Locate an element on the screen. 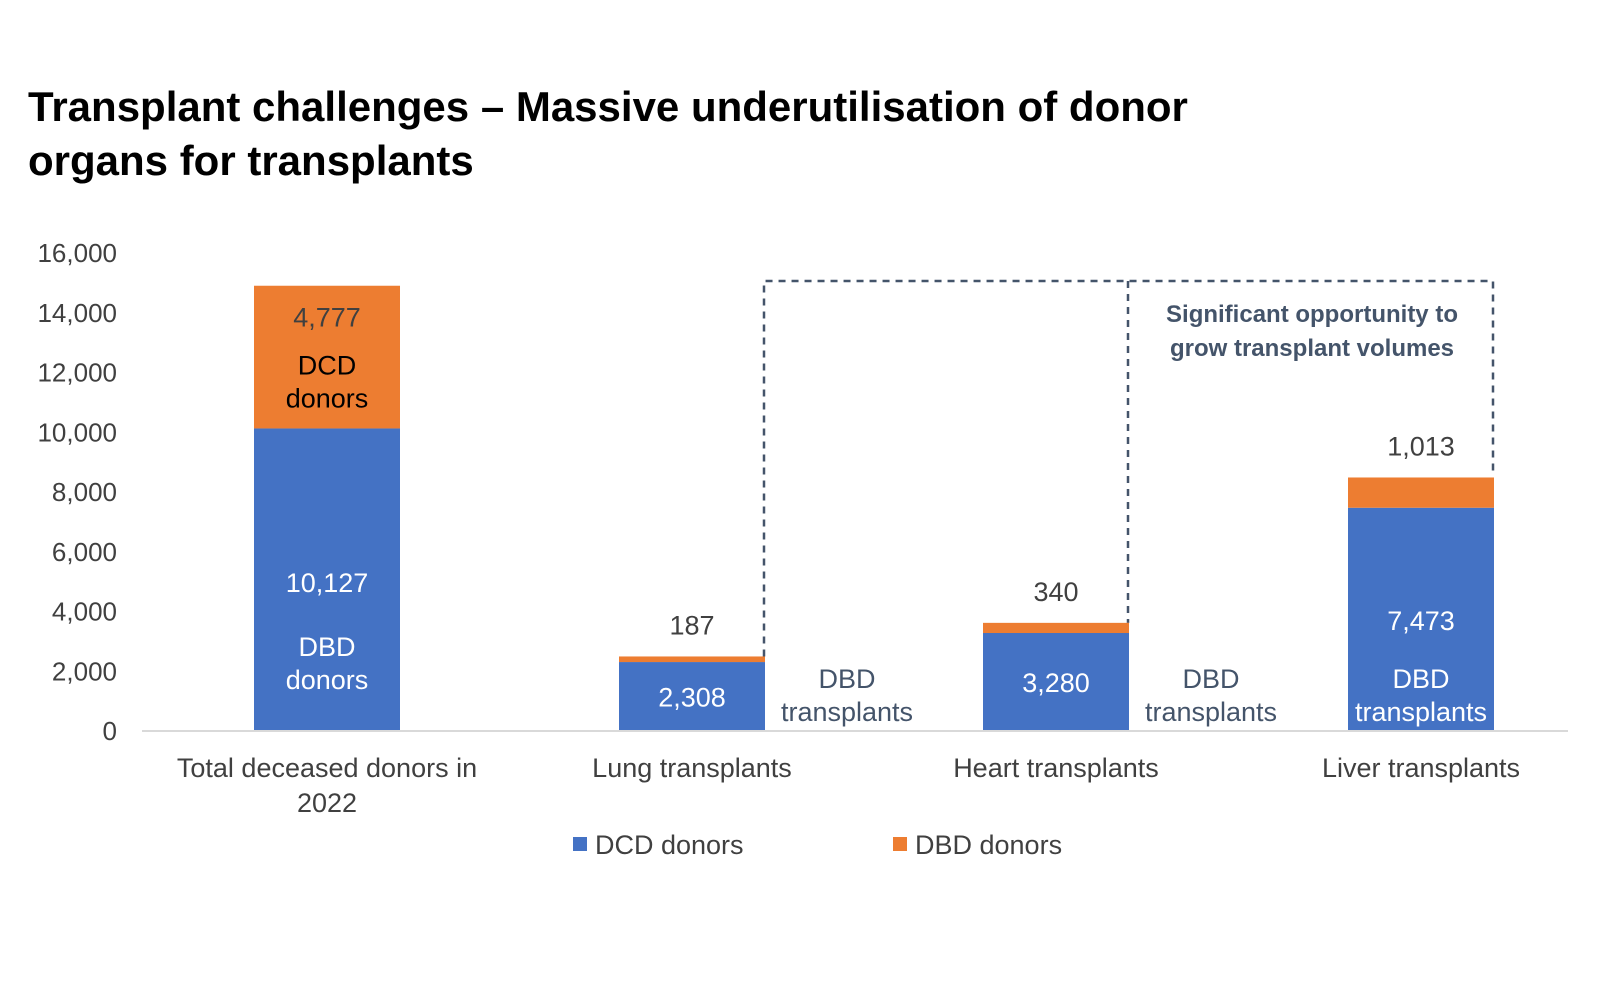 The width and height of the screenshot is (1600, 1000). segment-text-dbd: donors is located at coordinates (327, 399).